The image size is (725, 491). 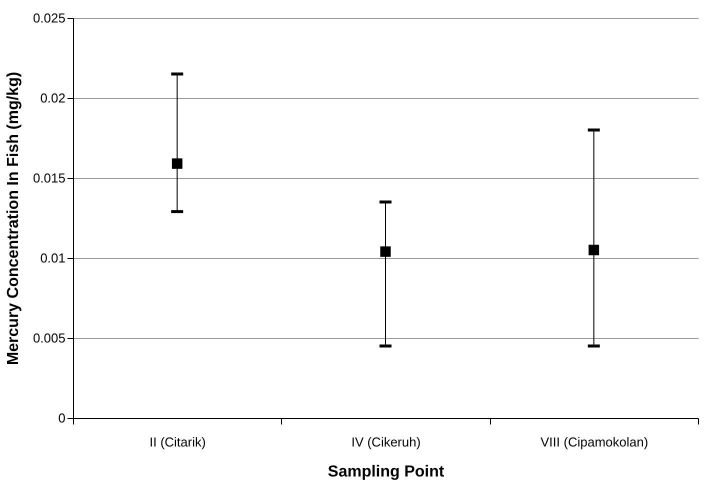 I want to click on y-tick-label: 0.01, so click(x=53, y=258).